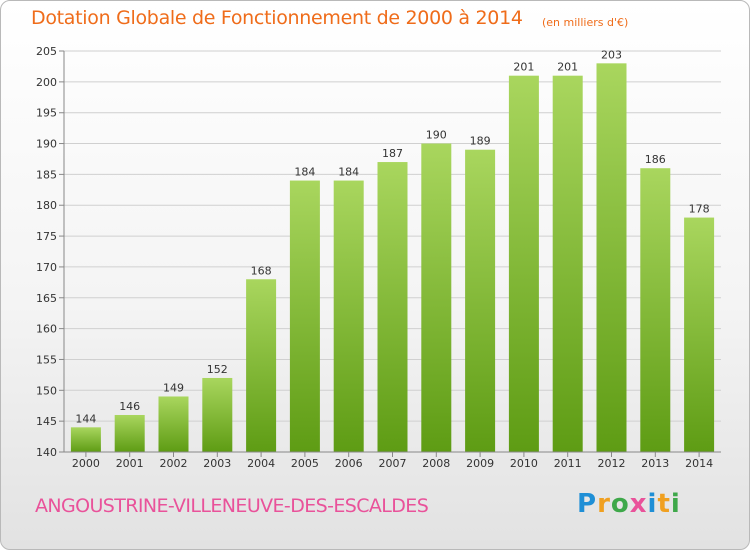  Describe the element at coordinates (349, 463) in the screenshot. I see `x-tick-label: 2006` at that location.